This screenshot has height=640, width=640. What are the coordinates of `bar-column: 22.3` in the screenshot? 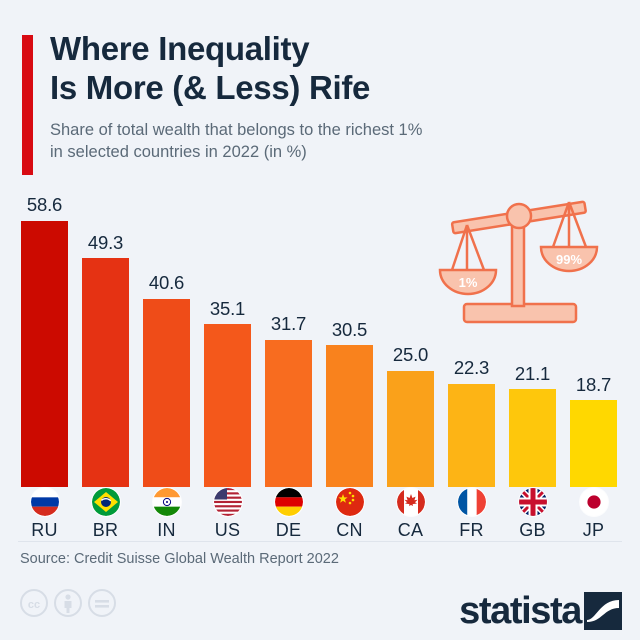 It's located at (471, 341).